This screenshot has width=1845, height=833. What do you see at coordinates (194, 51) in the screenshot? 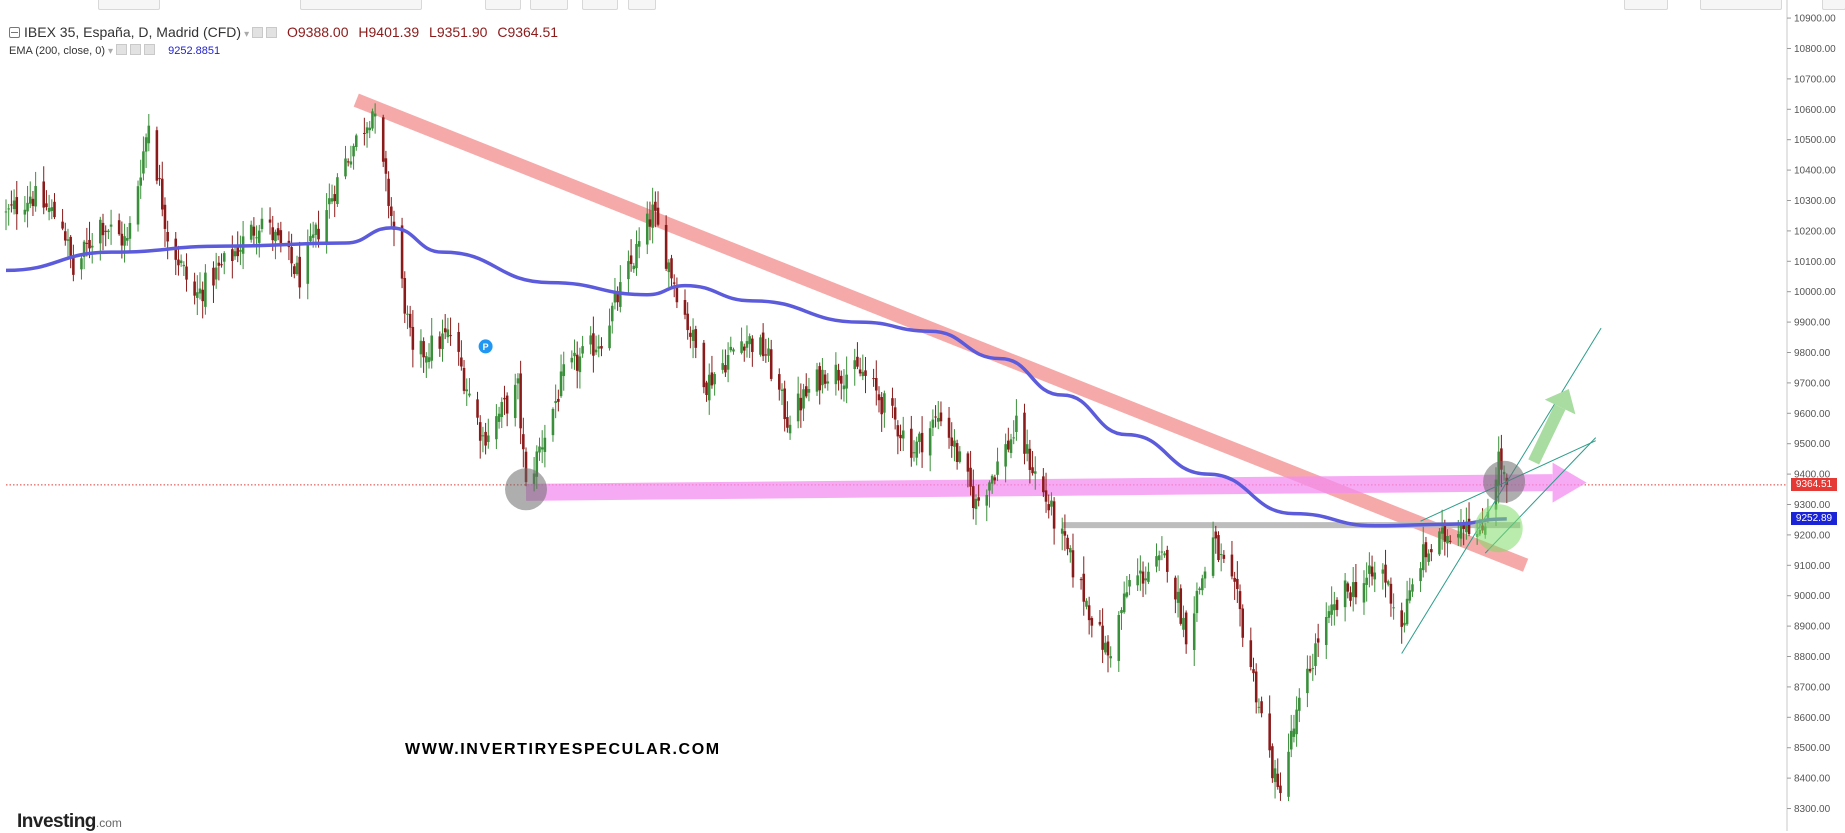
I see `indicator-value: 9252.8851` at bounding box center [194, 51].